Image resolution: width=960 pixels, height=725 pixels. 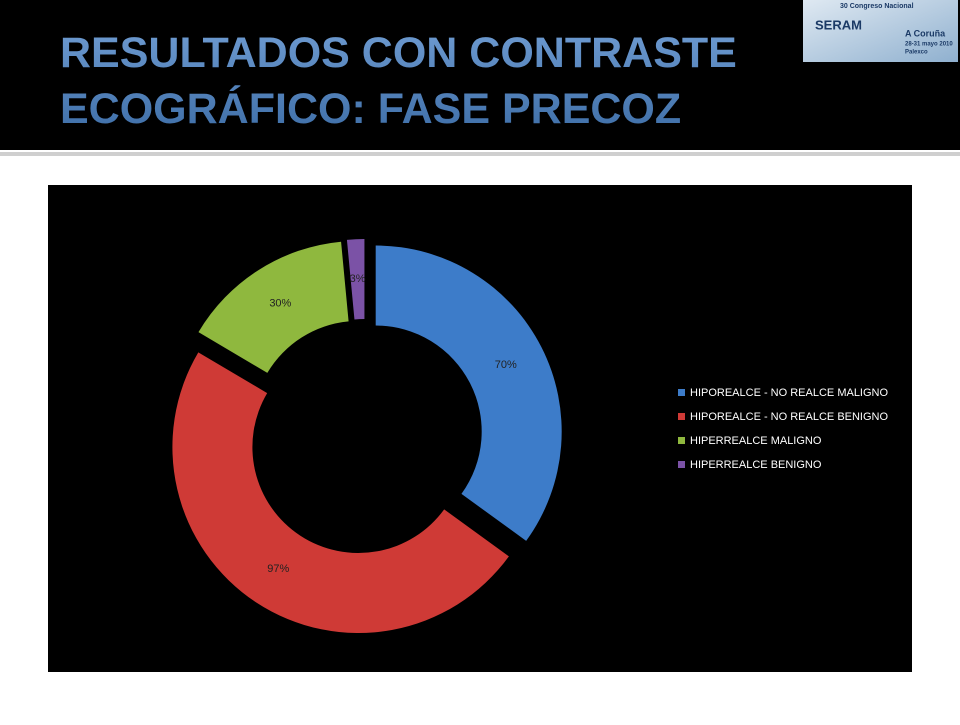 What do you see at coordinates (278, 569) in the screenshot?
I see `data-label: 97%` at bounding box center [278, 569].